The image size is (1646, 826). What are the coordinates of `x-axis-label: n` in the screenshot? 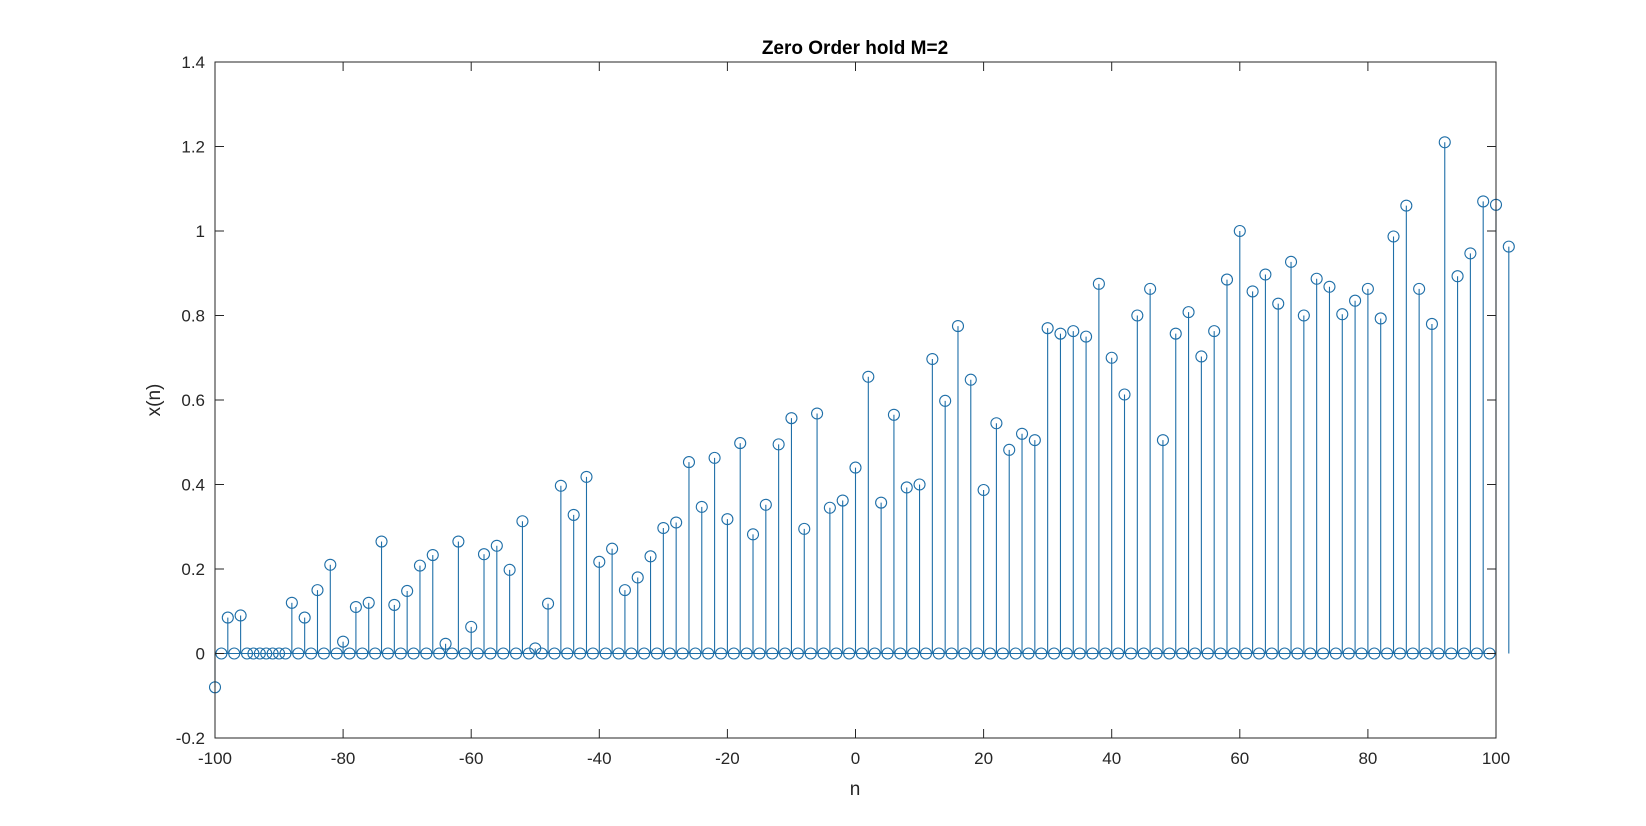 It's located at (855, 789).